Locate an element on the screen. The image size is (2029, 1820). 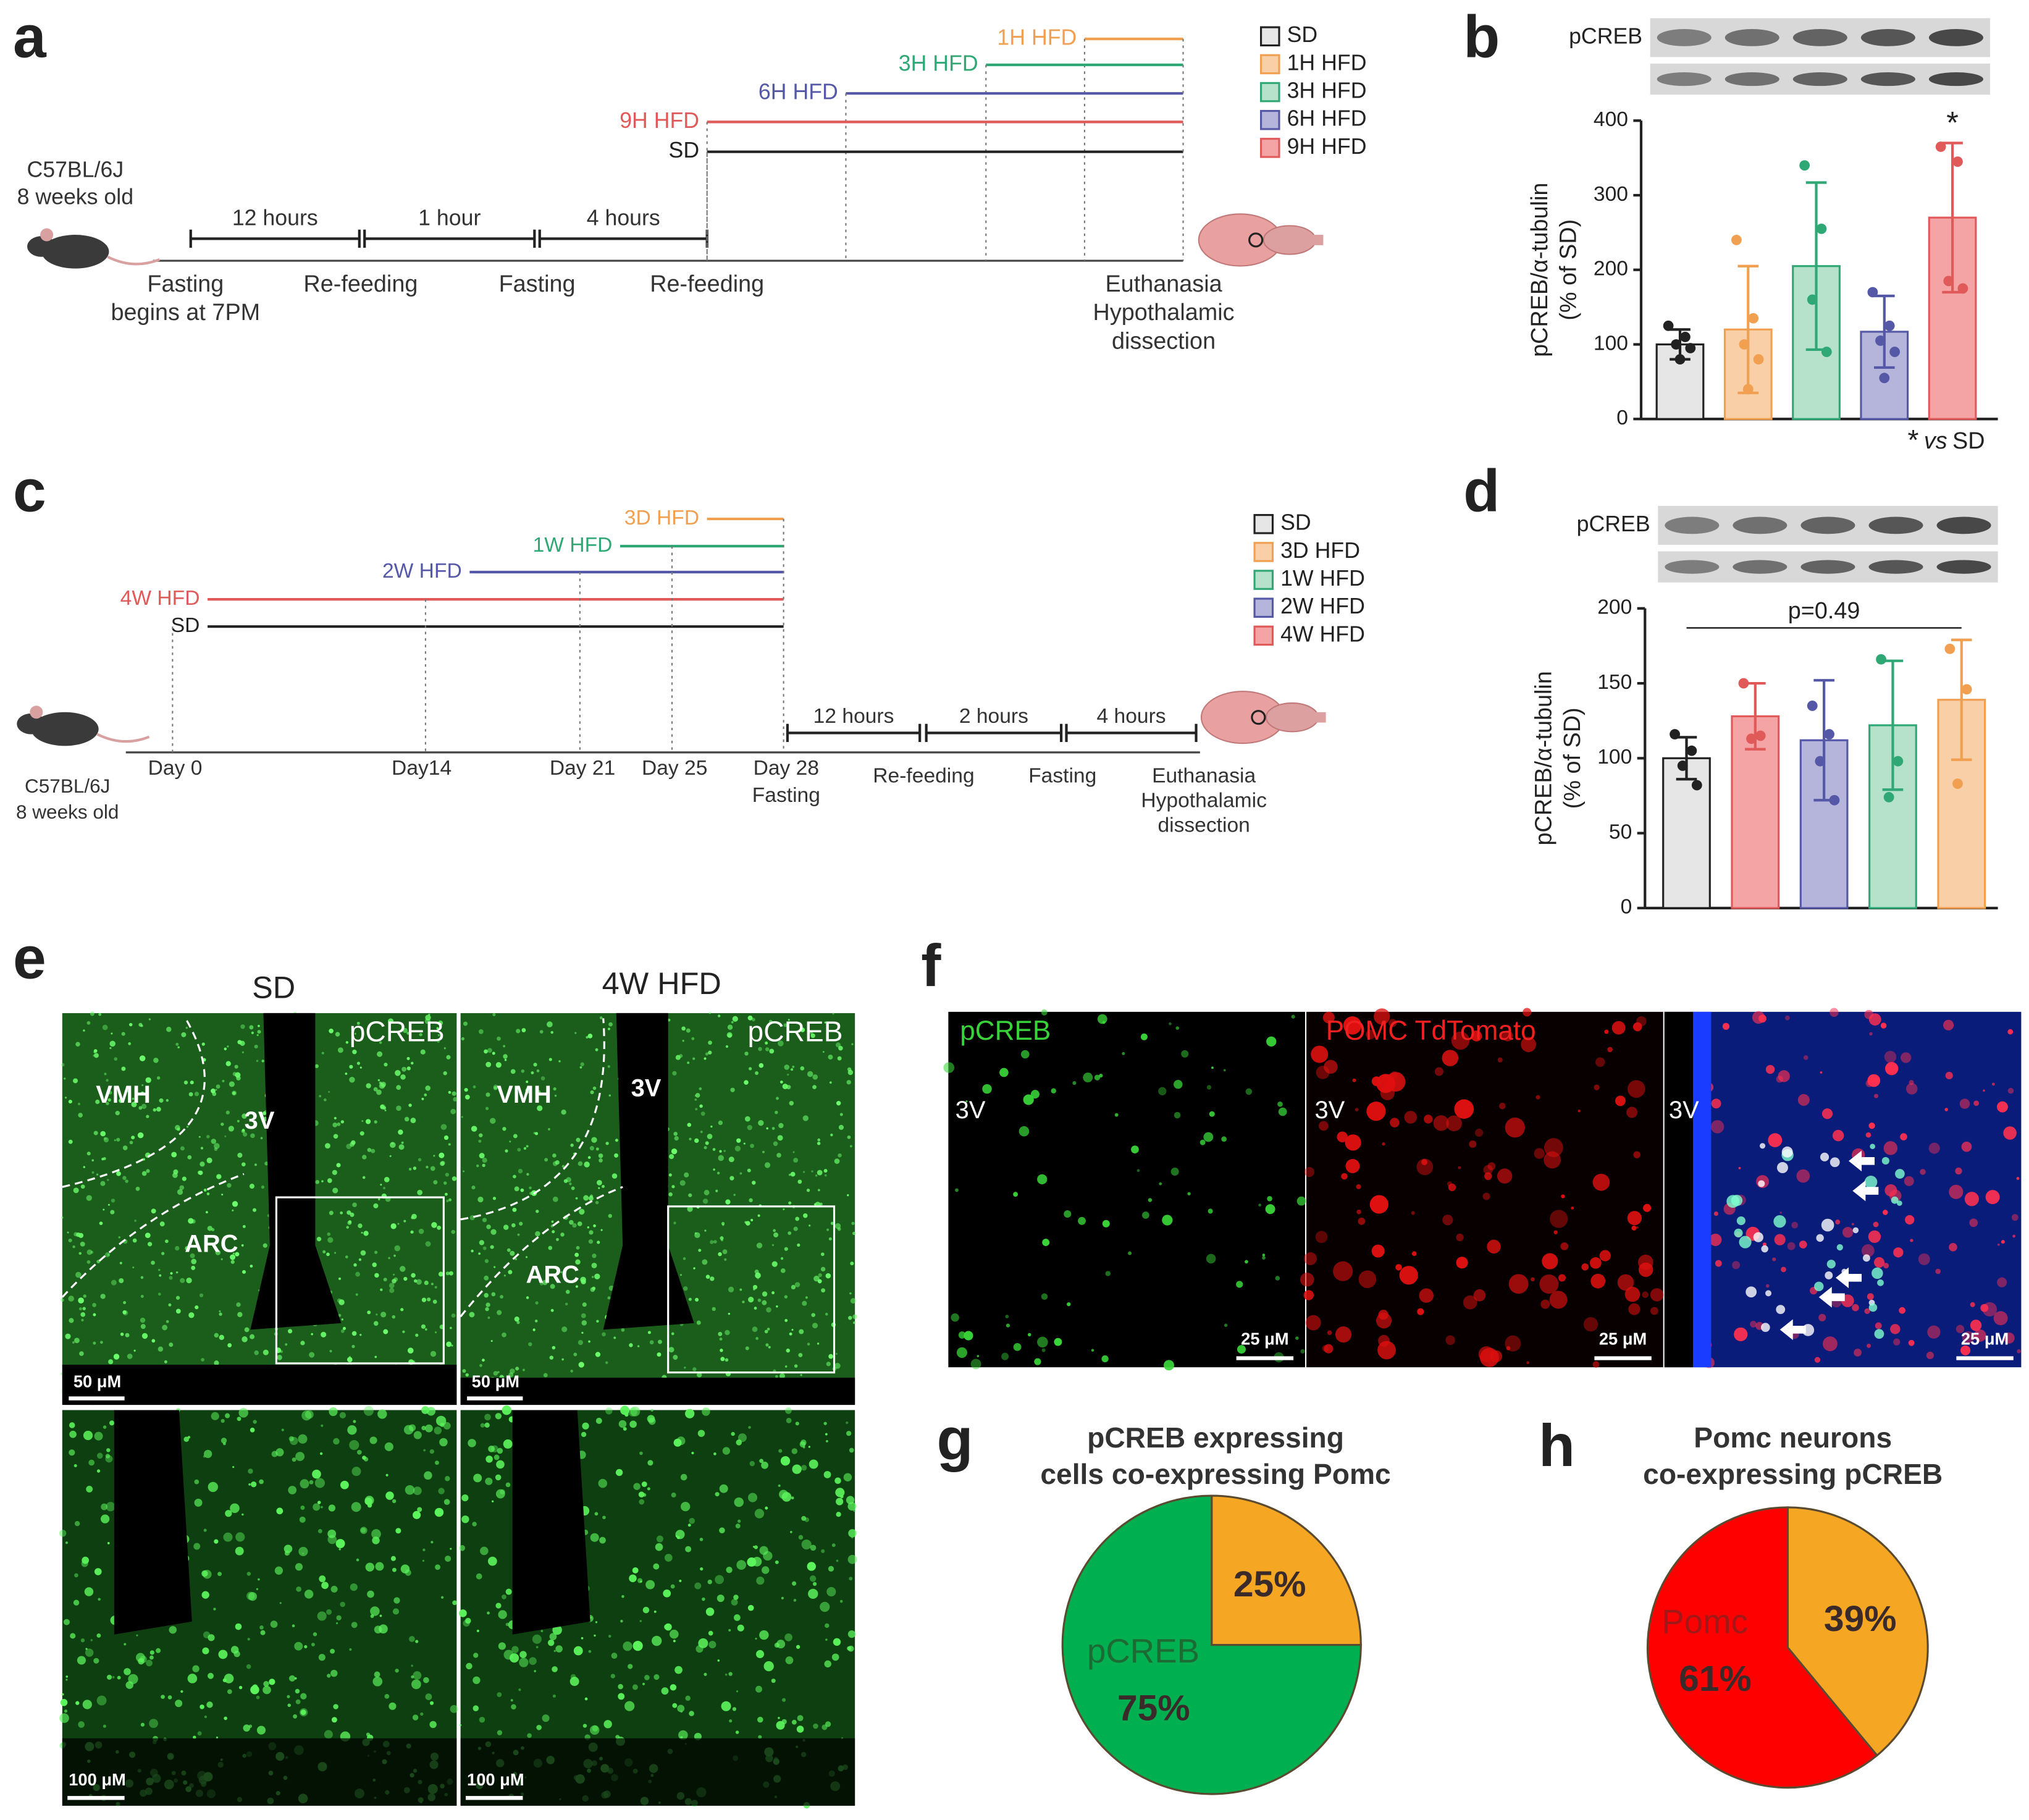
label: Hypothalamic is located at coordinates (1204, 801).